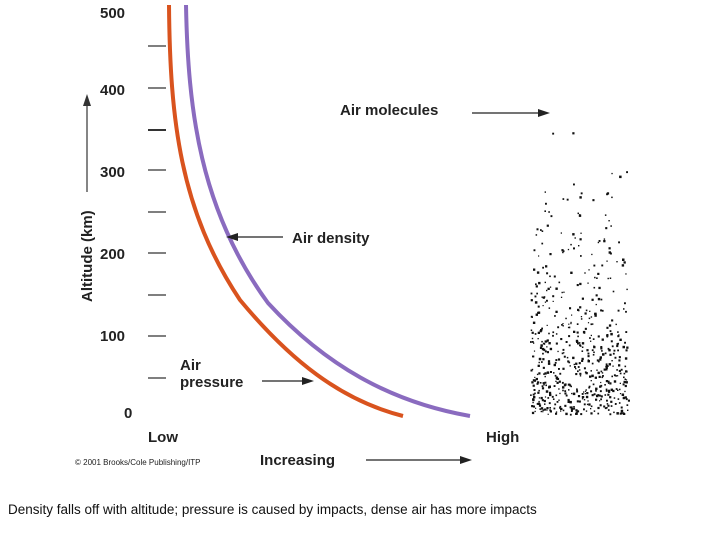  What do you see at coordinates (112, 13) in the screenshot?
I see `tick-label-500: 500` at bounding box center [112, 13].